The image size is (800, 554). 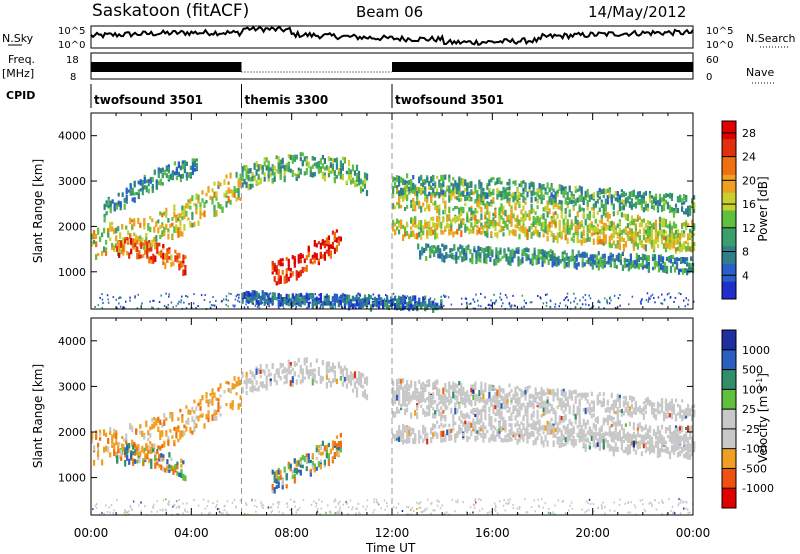 What do you see at coordinates (73, 77) in the screenshot?
I see `freq-tick-bottom: 8` at bounding box center [73, 77].